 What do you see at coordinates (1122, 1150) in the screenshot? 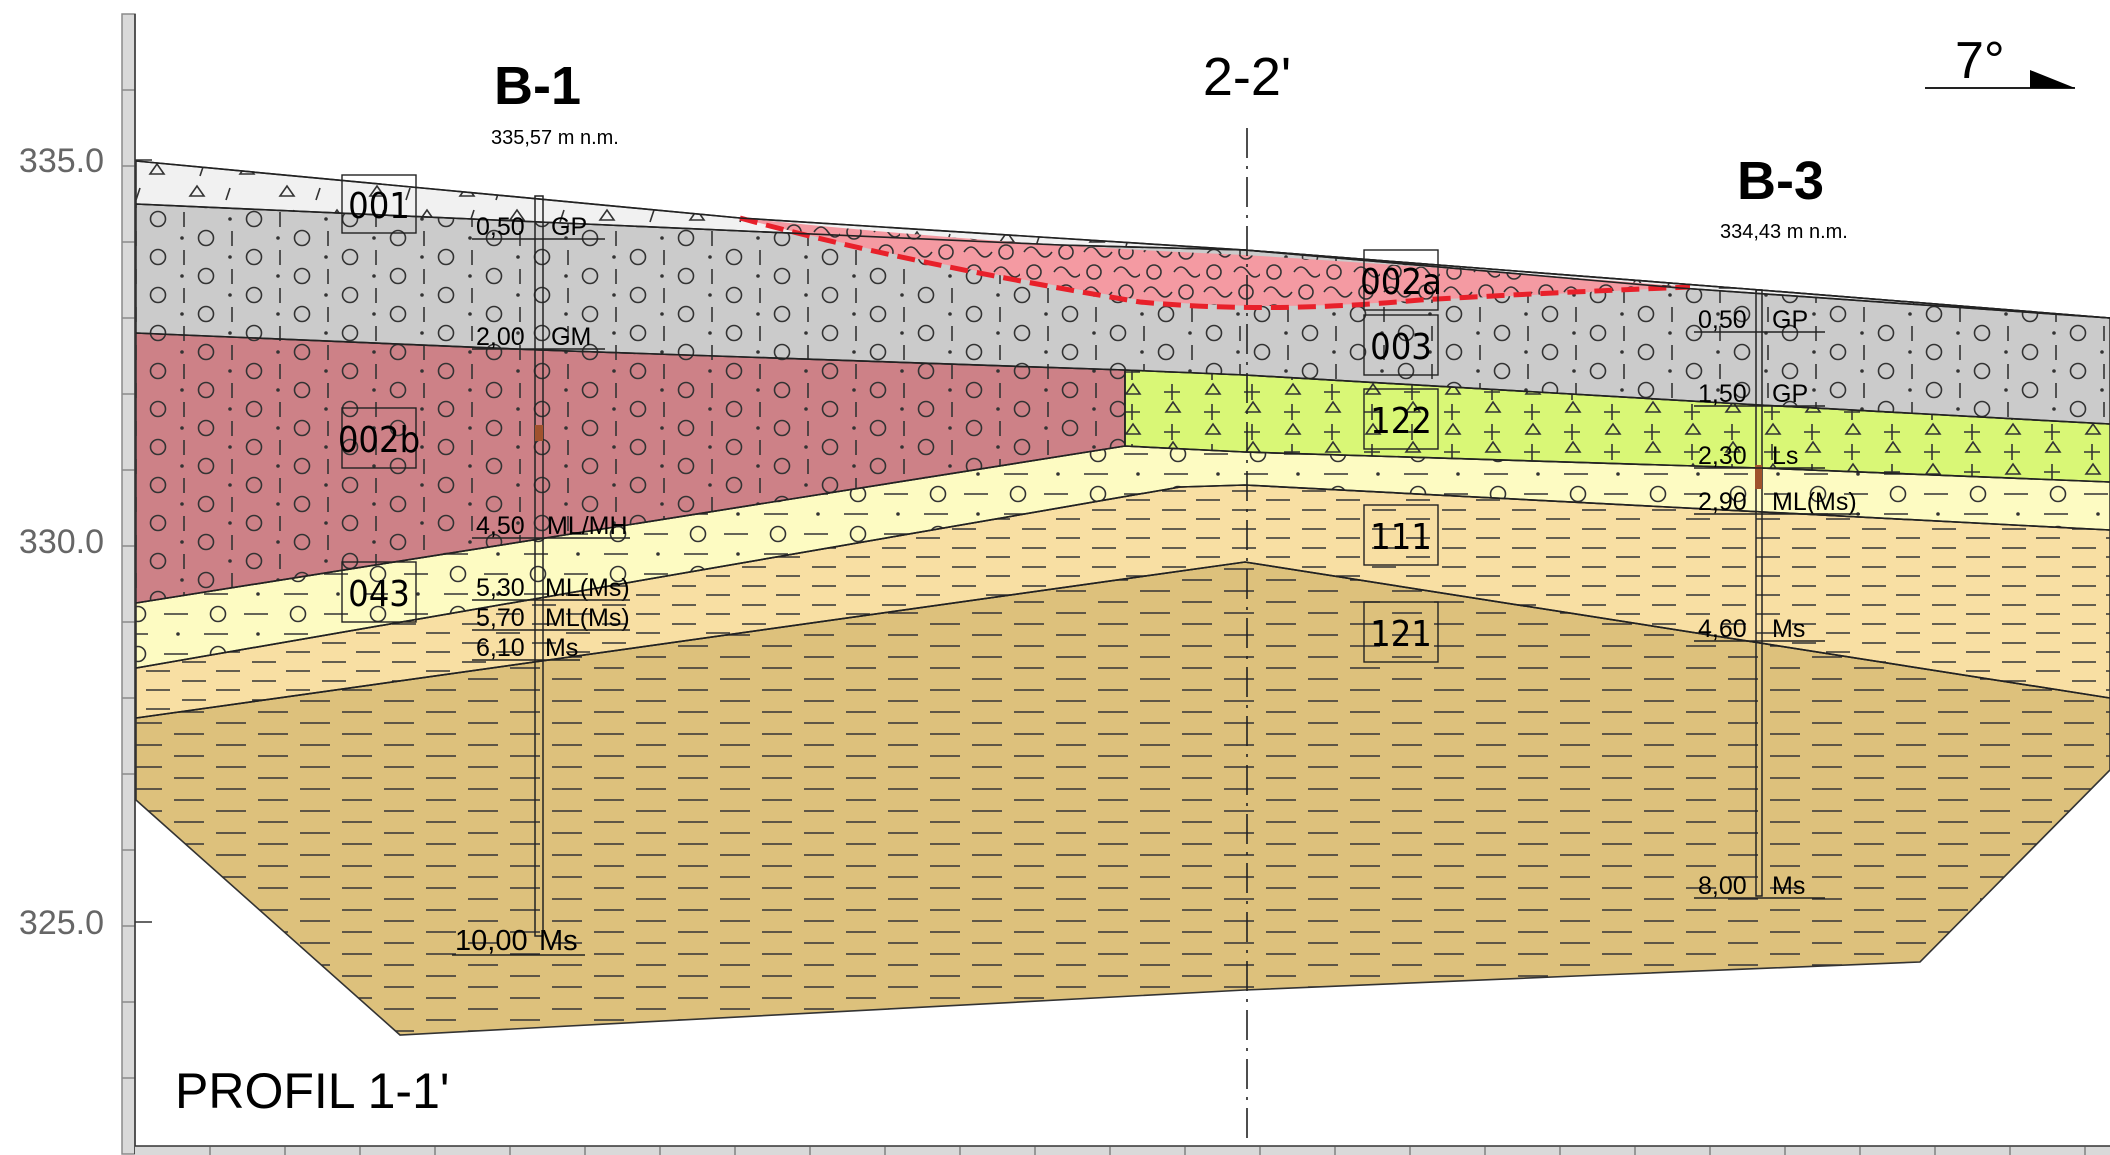
I see `distance-ruler` at bounding box center [1122, 1150].